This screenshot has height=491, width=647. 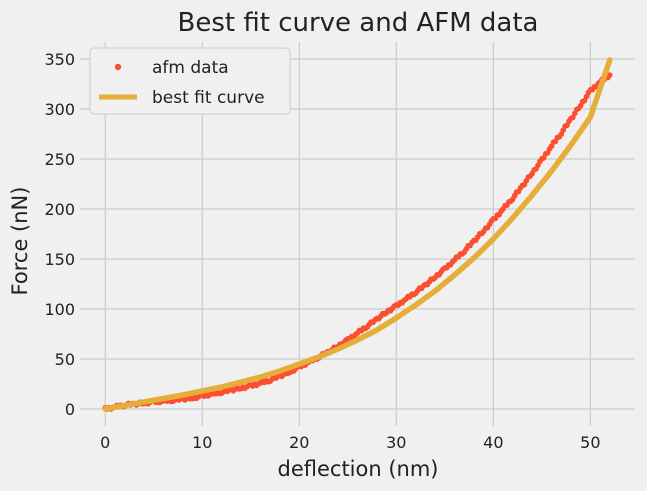 What do you see at coordinates (59, 209) in the screenshot?
I see `y-tick-label: 200` at bounding box center [59, 209].